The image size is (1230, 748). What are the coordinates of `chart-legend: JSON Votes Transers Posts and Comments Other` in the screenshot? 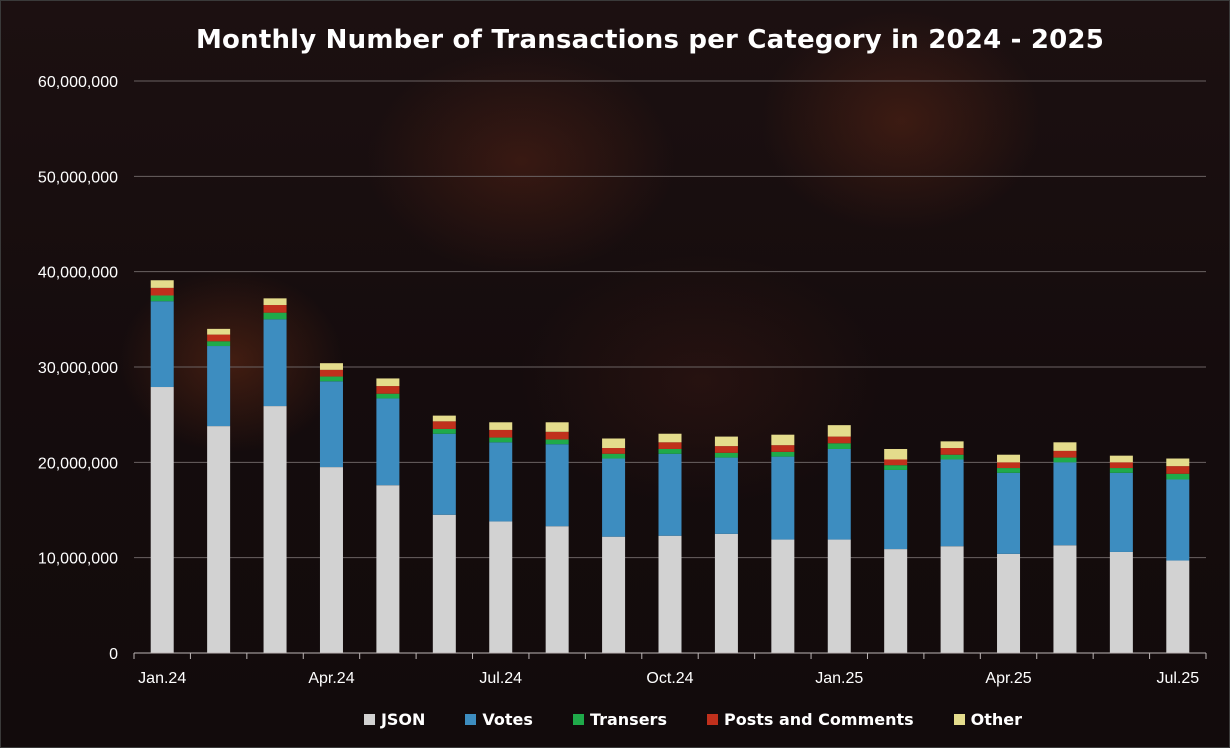 It's located at (615, 719).